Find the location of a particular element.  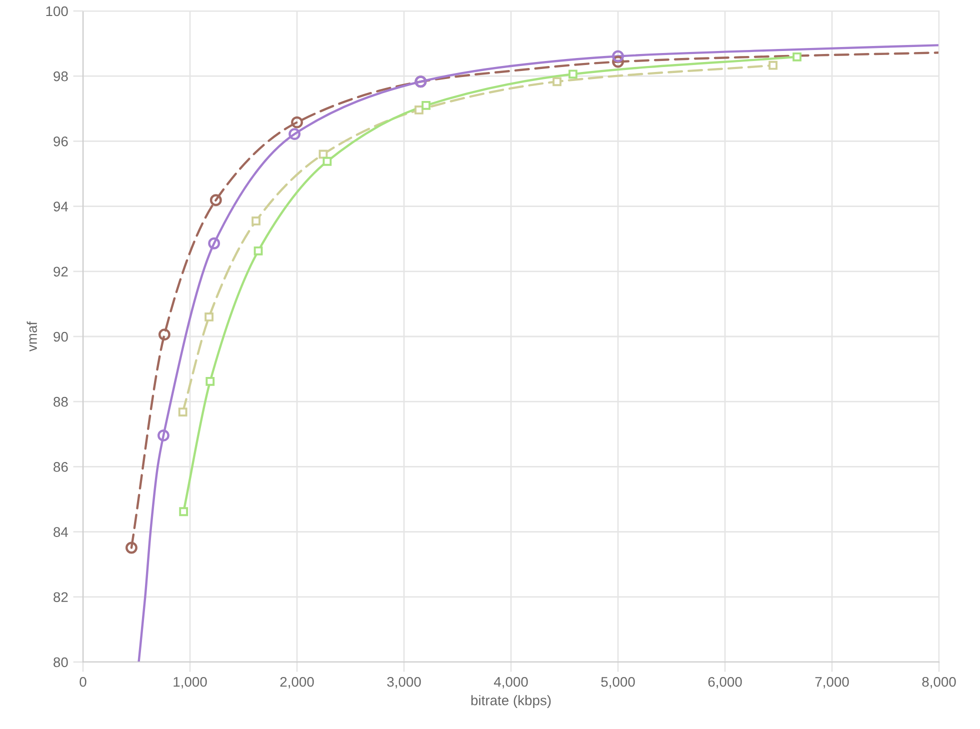

y-tick-label: 80 is located at coordinates (61, 662).